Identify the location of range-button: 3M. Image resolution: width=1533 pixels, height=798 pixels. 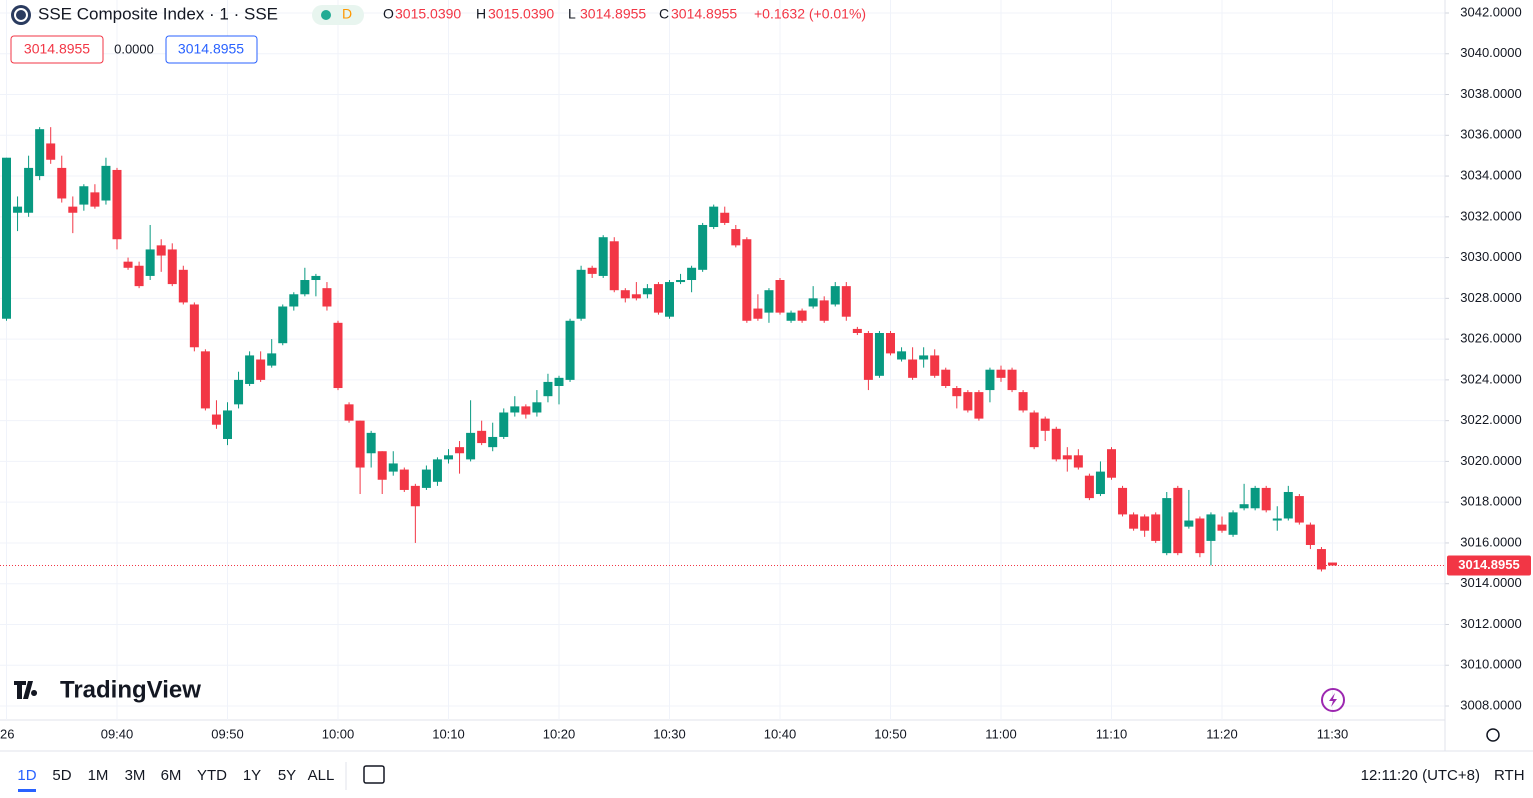
(135, 775).